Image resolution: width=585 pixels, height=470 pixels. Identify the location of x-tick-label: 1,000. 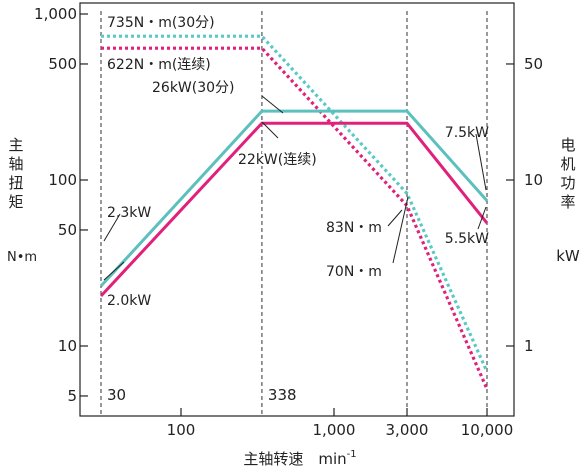
(334, 430).